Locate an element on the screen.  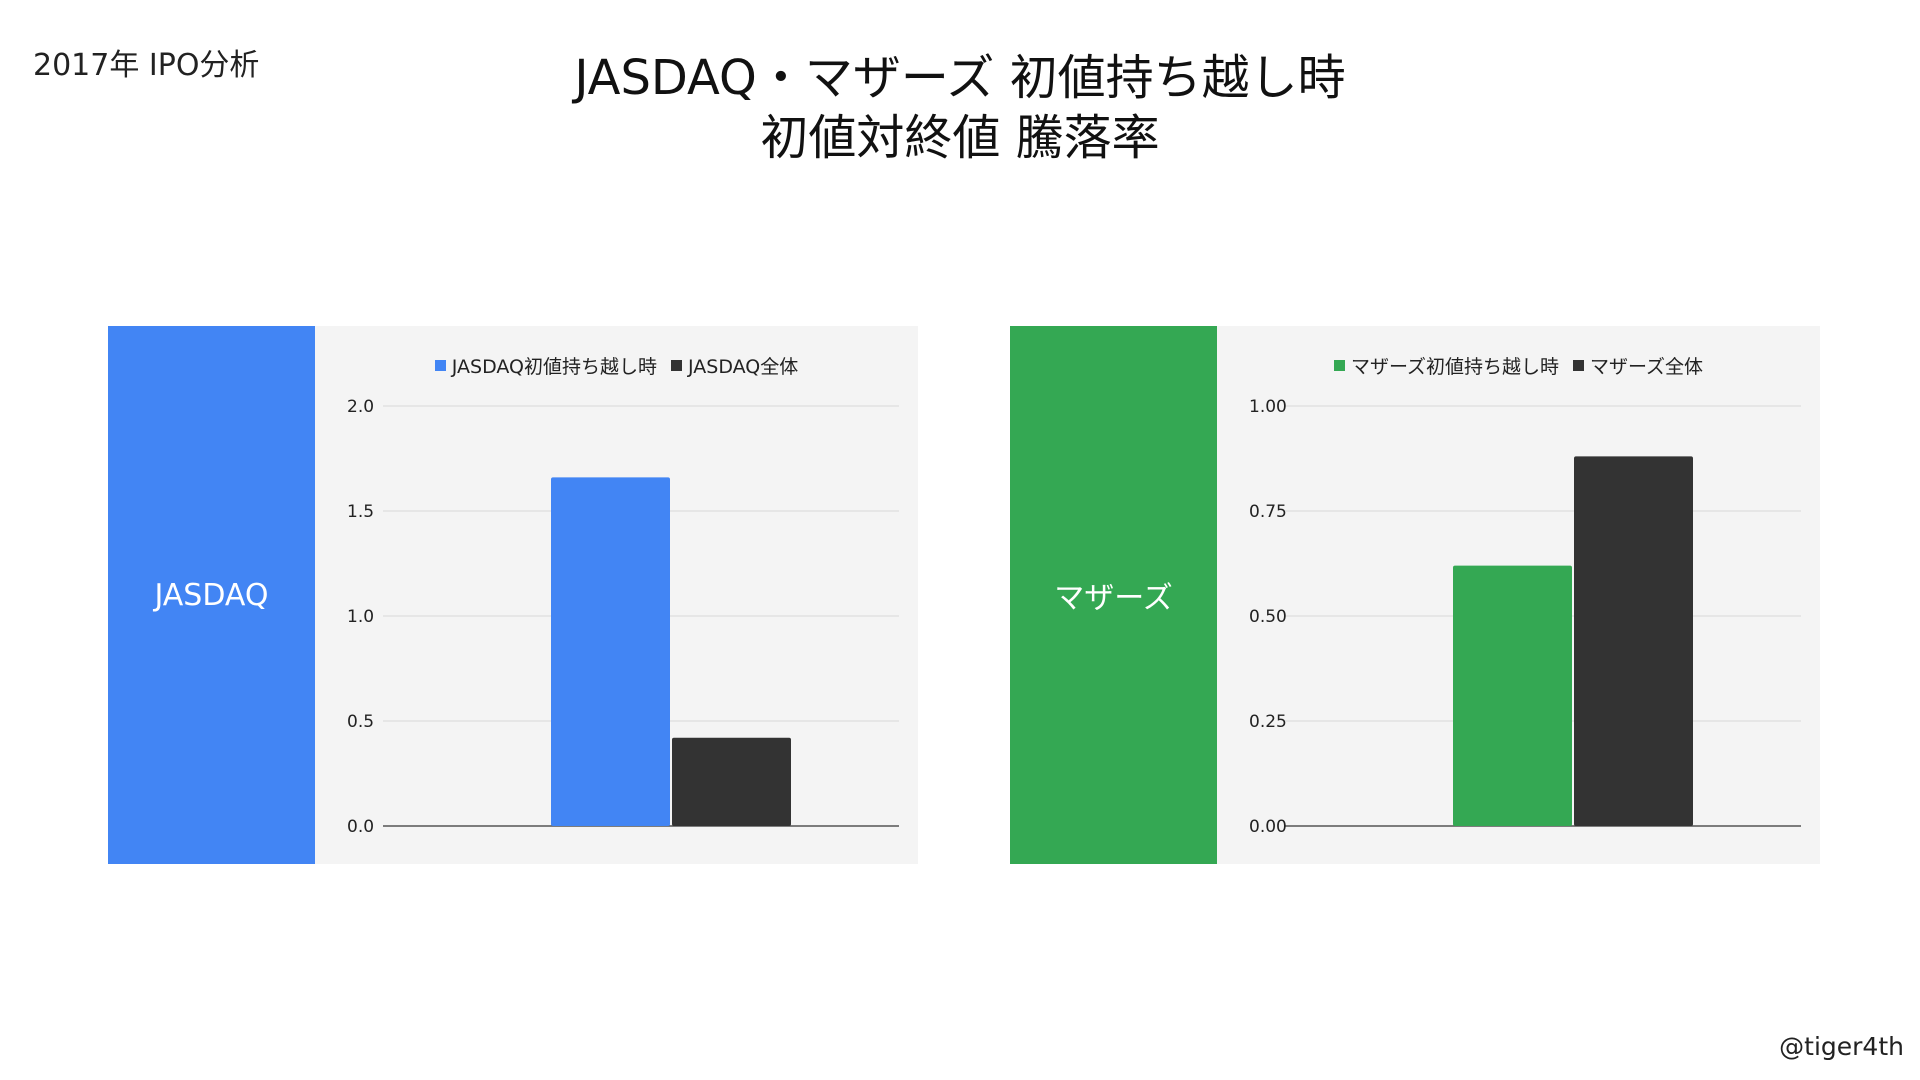
legend-swatch-jasdaq-holdover is located at coordinates (440, 365).